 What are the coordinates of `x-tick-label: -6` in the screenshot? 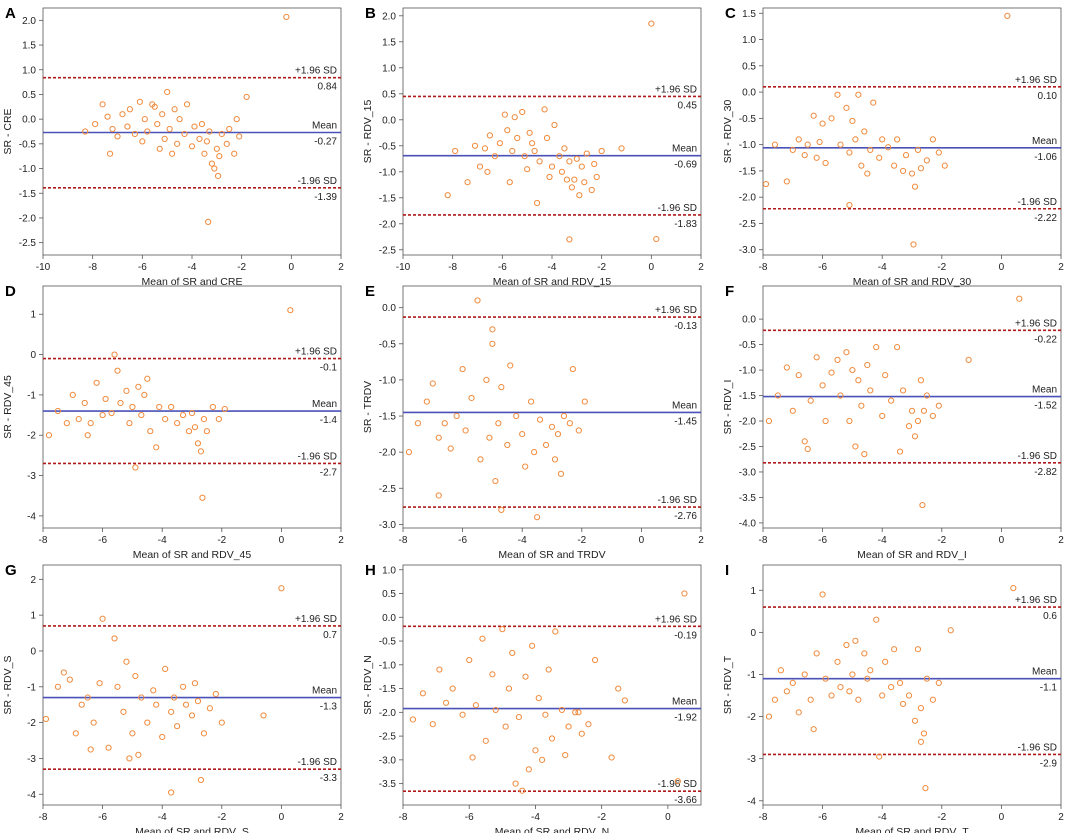 It's located at (469, 817).